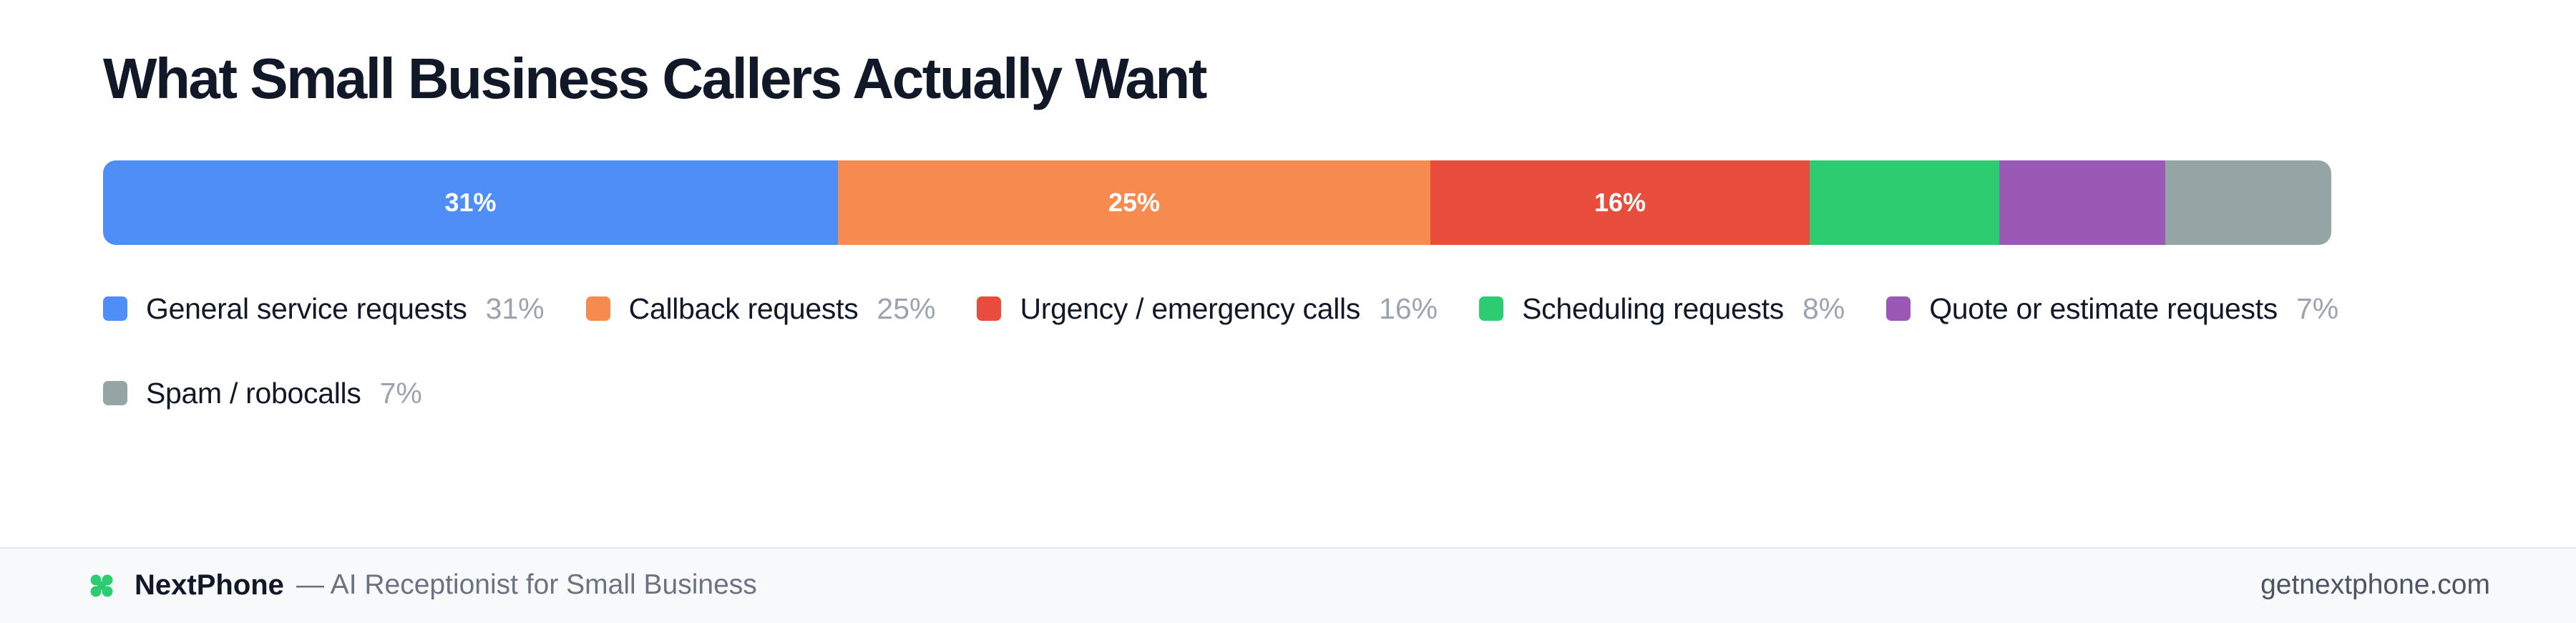  What do you see at coordinates (1190, 308) in the screenshot?
I see `legend-label: Urgency / emergency calls` at bounding box center [1190, 308].